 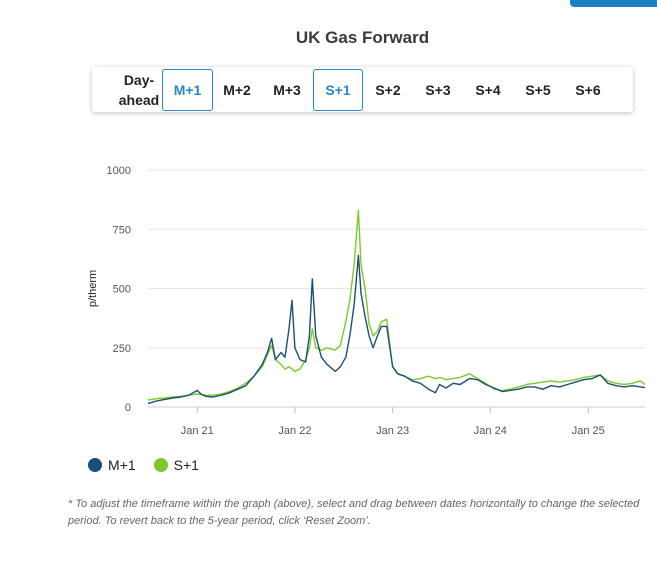 I want to click on y-tick-label: 0, so click(x=128, y=408).